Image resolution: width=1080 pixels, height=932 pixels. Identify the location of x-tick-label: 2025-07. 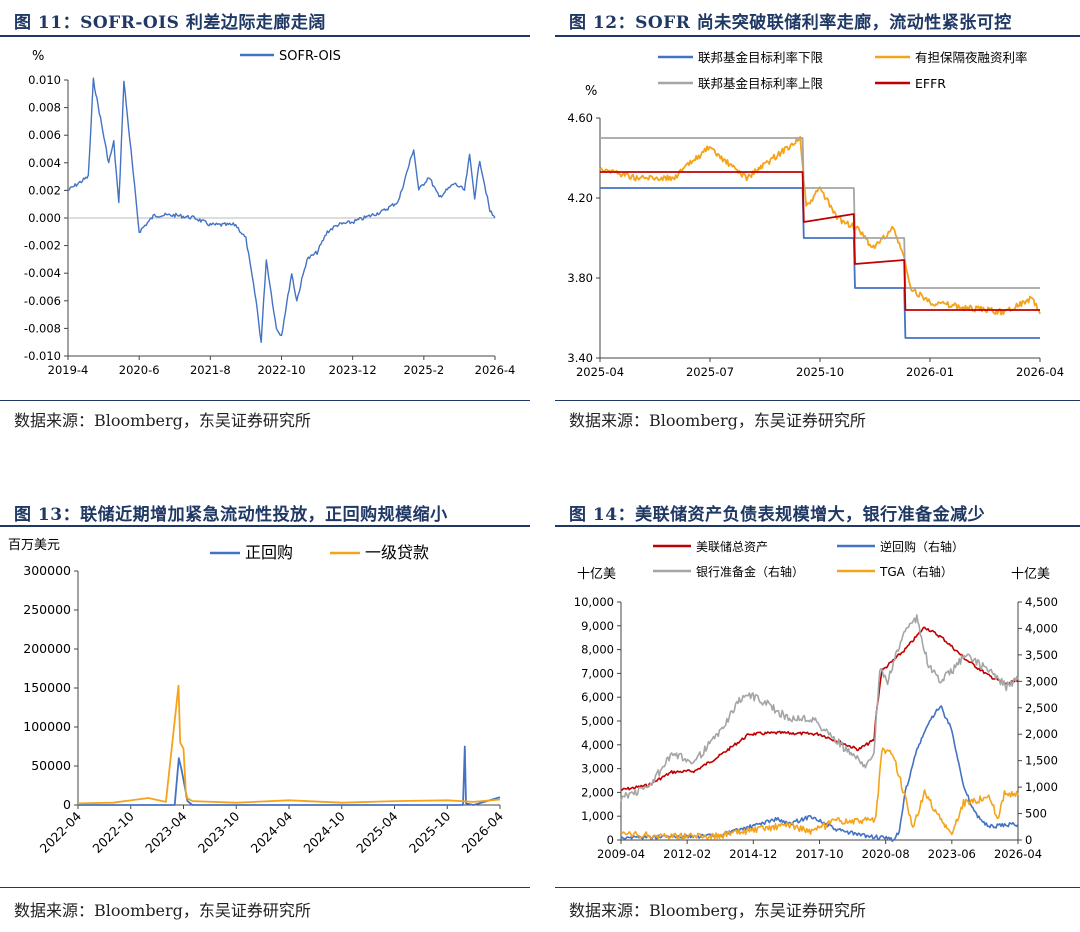
(710, 372).